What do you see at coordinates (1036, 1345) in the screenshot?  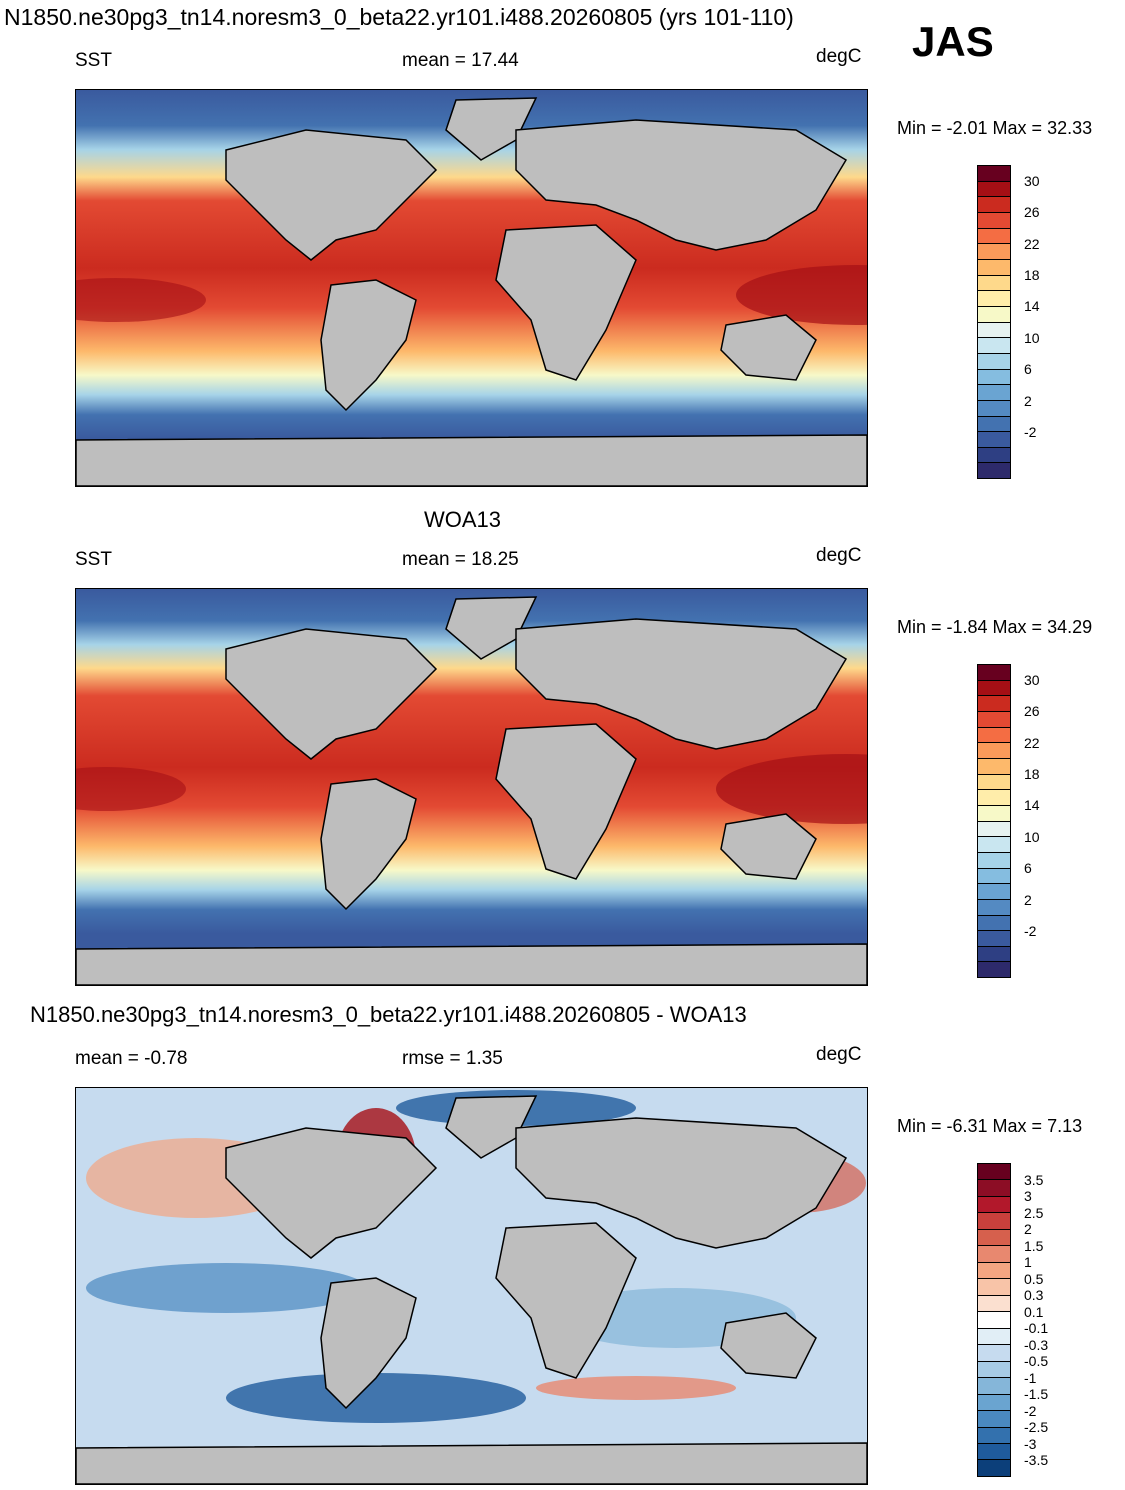 I see `colorbar-tick-label: -0.3` at bounding box center [1036, 1345].